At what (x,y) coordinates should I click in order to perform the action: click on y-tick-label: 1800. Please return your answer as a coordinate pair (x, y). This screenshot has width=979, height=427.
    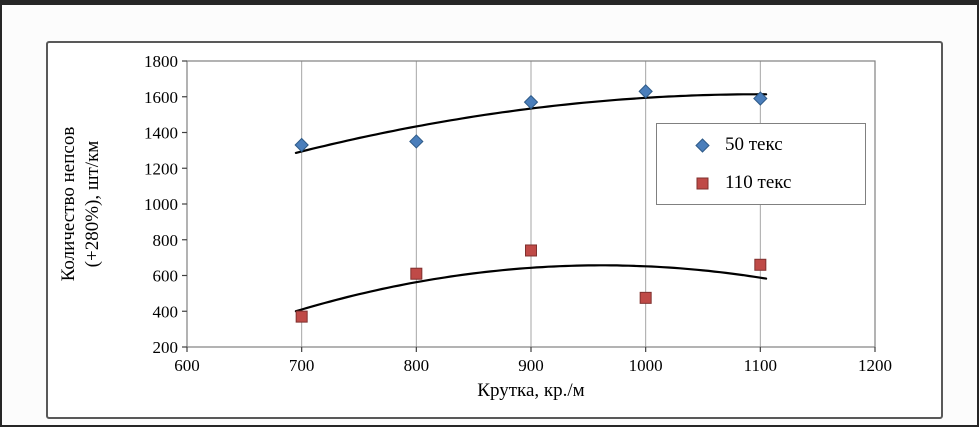
    Looking at the image, I should click on (161, 61).